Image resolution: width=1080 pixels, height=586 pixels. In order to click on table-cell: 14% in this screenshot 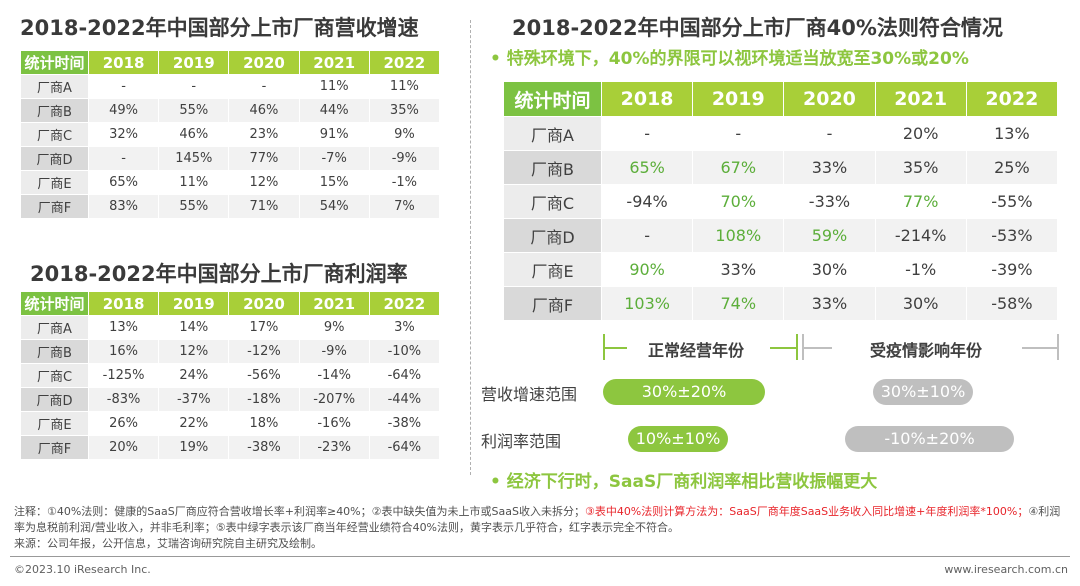, I will do `click(194, 327)`.